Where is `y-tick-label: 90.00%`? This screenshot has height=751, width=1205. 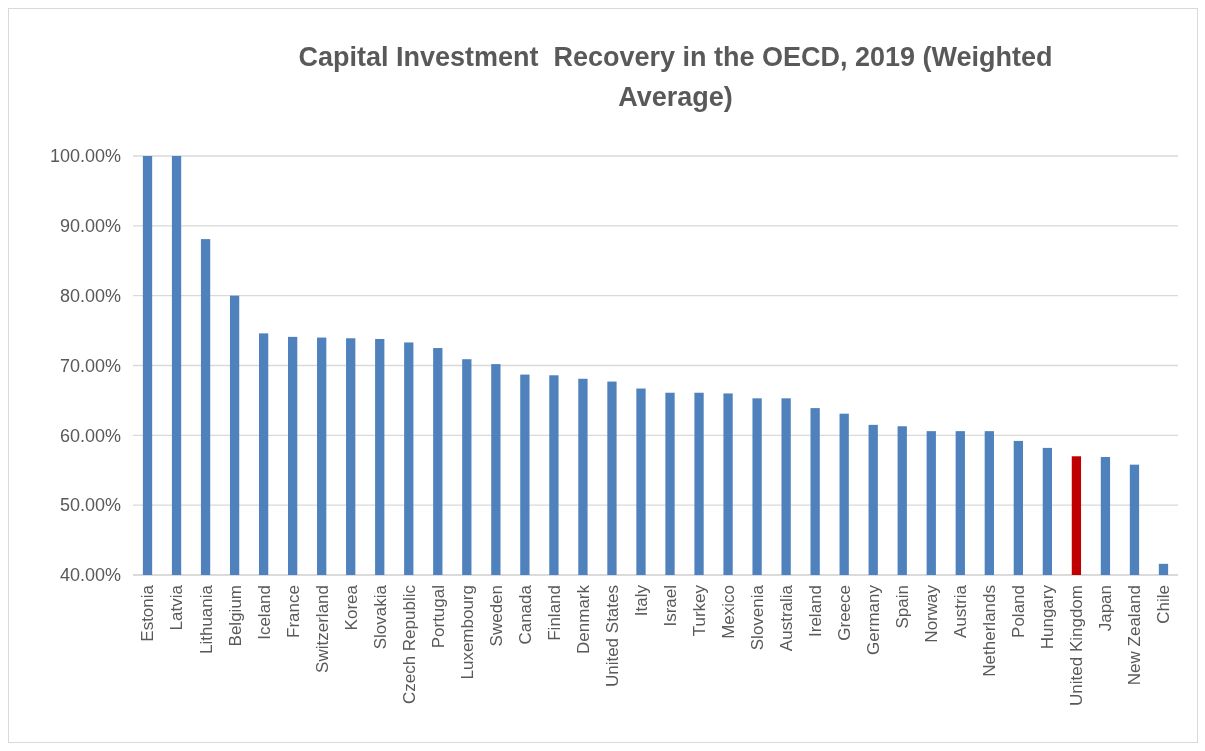 y-tick-label: 90.00% is located at coordinates (90, 226).